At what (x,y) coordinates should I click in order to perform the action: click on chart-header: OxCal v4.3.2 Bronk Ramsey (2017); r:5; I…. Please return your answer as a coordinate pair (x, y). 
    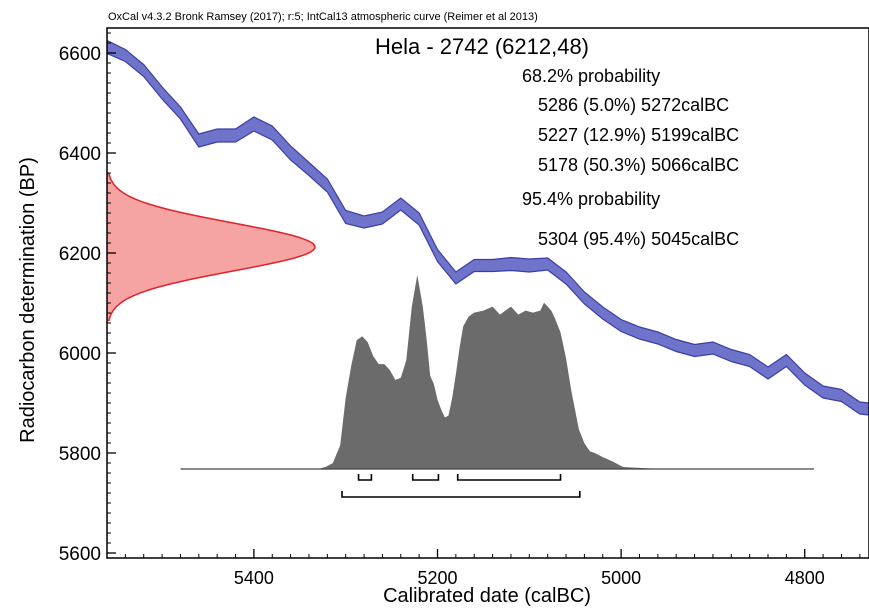
    Looking at the image, I should click on (323, 17).